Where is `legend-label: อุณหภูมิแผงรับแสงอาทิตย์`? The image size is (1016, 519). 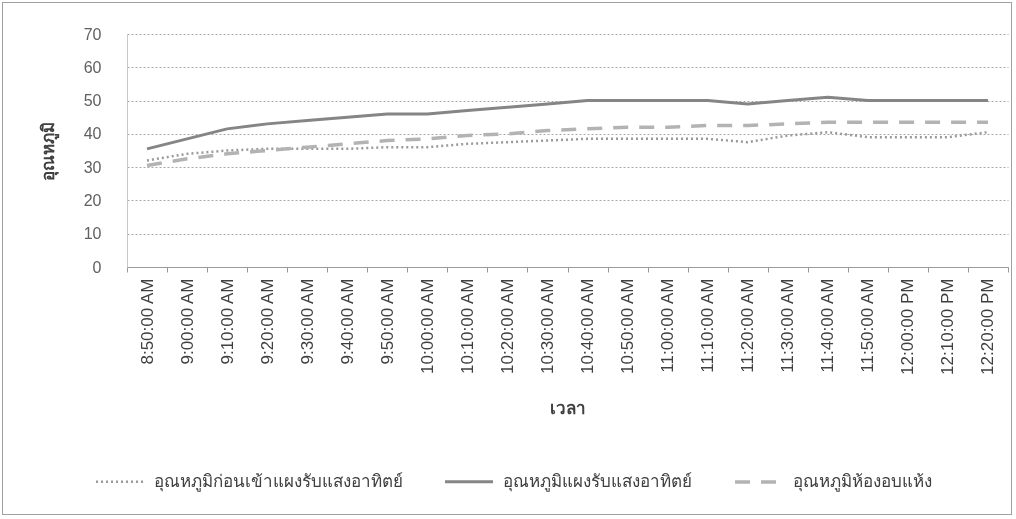 legend-label: อุณหภูมิแผงรับแสงอาทิตย์ is located at coordinates (597, 481).